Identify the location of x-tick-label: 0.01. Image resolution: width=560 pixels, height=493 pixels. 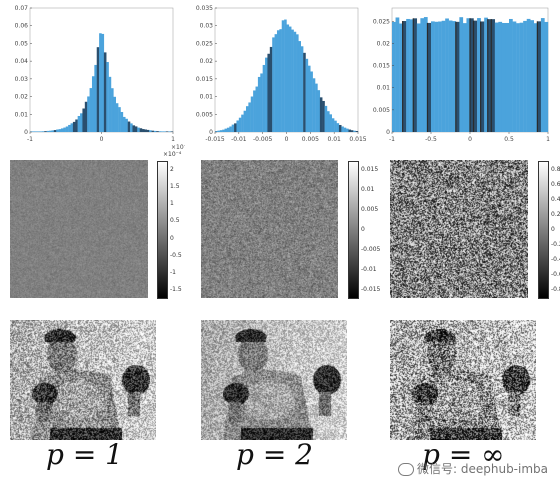
(334, 139).